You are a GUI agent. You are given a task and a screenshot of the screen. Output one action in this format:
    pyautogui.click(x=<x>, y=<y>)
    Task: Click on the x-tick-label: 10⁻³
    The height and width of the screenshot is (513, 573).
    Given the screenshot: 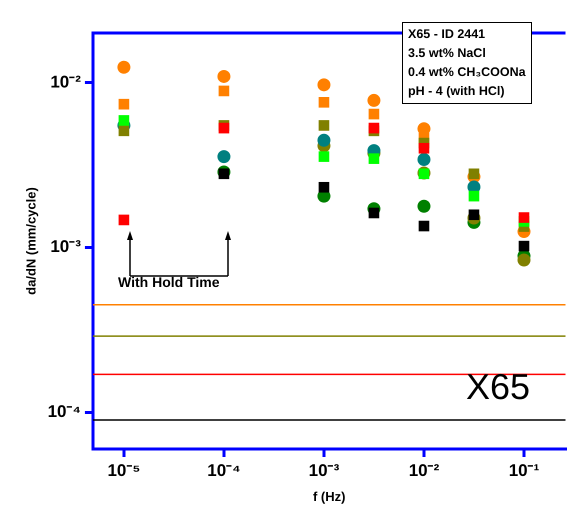 What is the action you would take?
    pyautogui.click(x=324, y=470)
    